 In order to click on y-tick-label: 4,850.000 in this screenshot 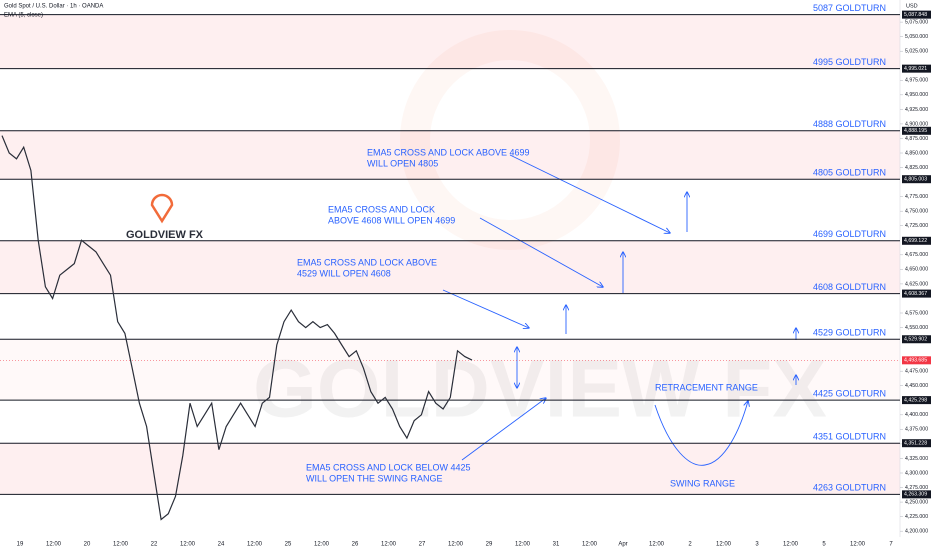, I will do `click(916, 153)`.